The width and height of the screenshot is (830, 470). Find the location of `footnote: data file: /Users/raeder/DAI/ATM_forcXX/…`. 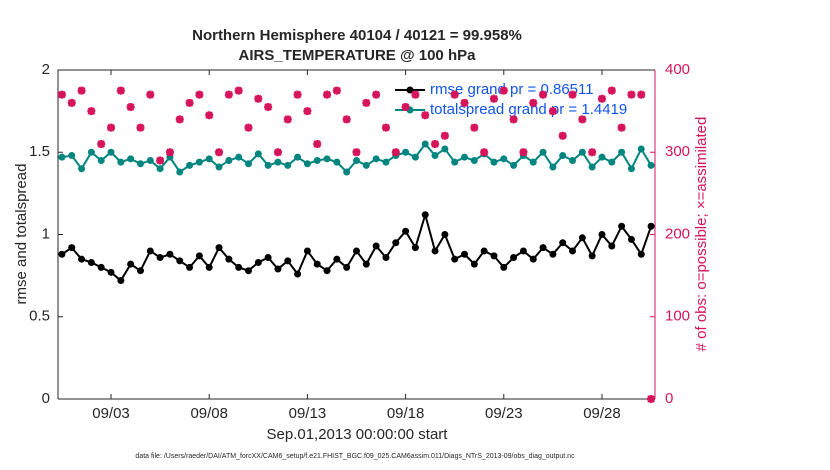

footnote: data file: /Users/raeder/DAI/ATM_forcXX/… is located at coordinates (355, 456).